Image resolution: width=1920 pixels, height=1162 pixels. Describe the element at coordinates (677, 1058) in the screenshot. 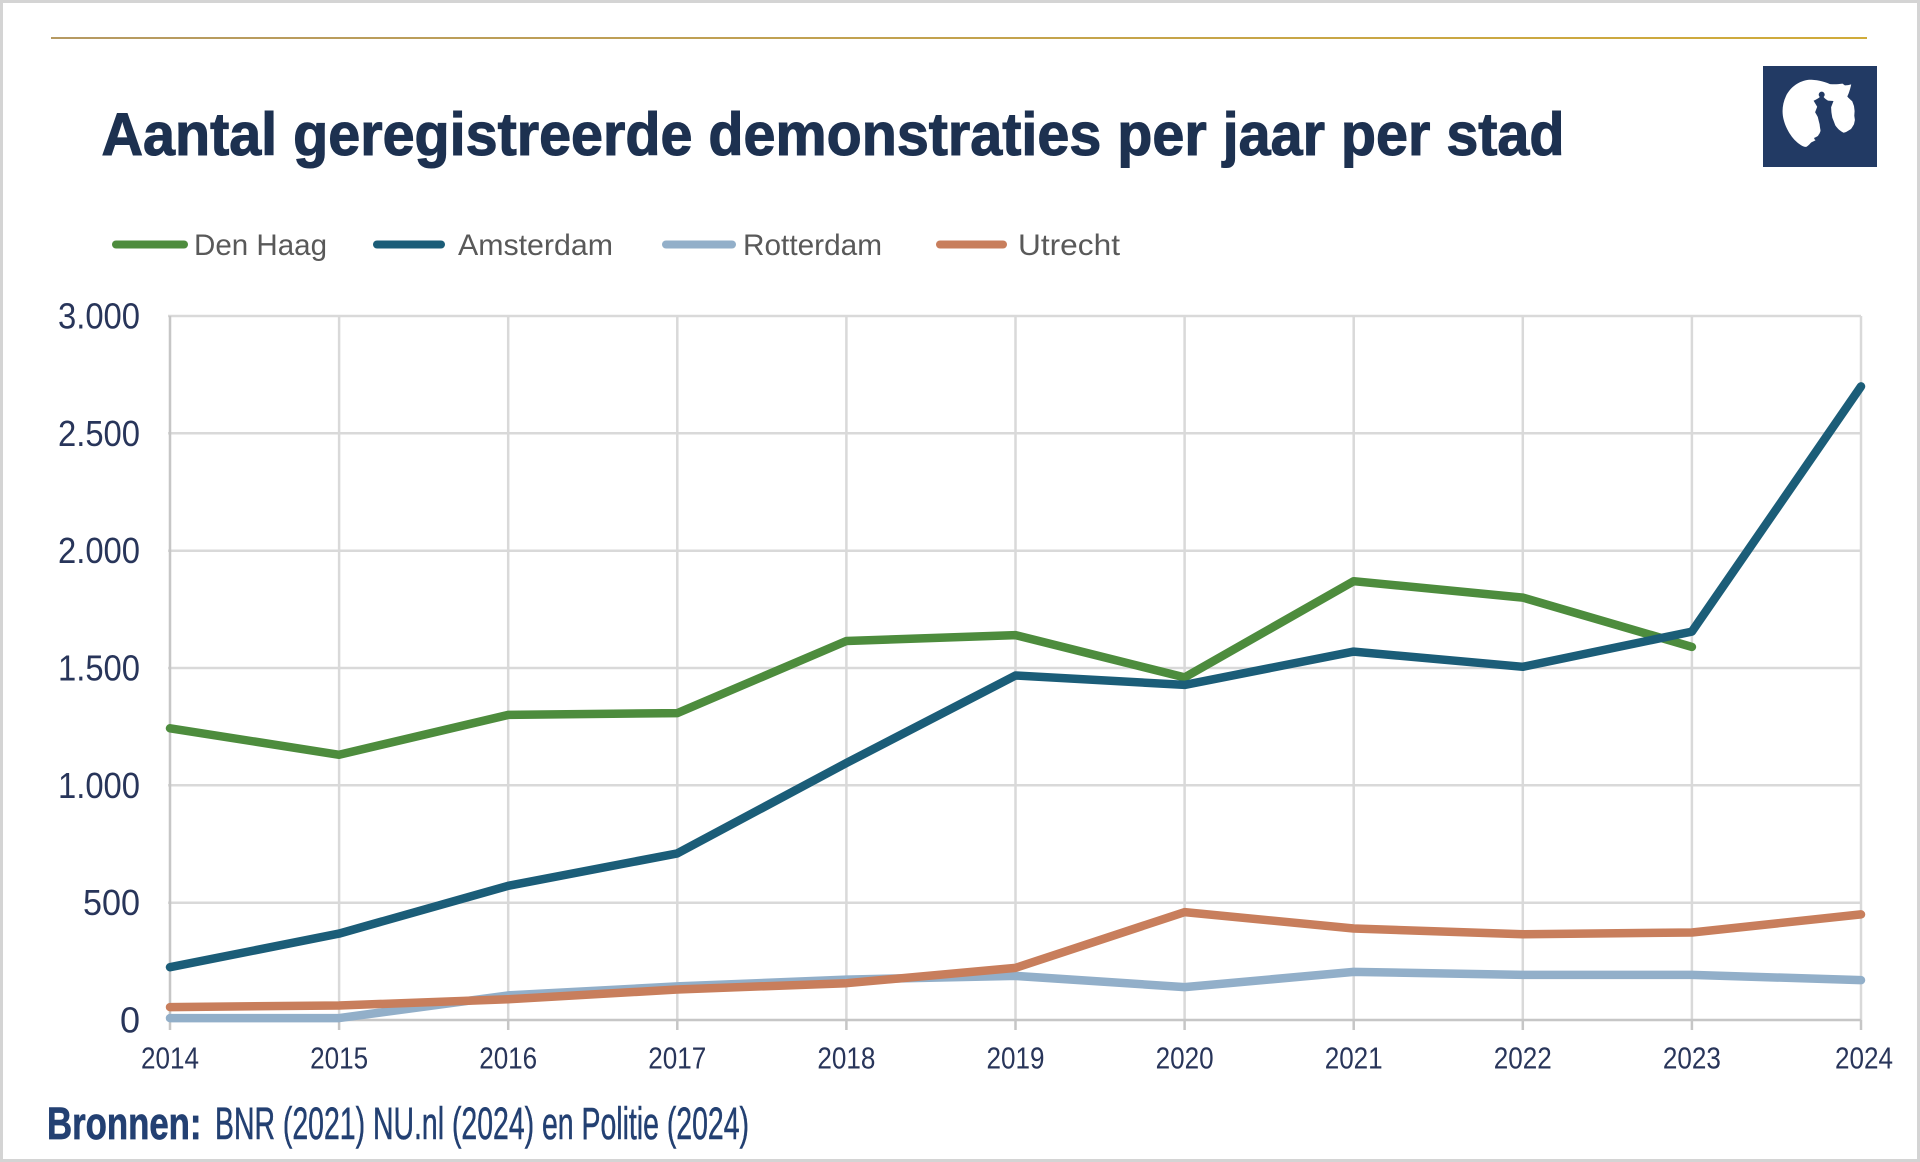

I see `svg-text: 2017` at that location.